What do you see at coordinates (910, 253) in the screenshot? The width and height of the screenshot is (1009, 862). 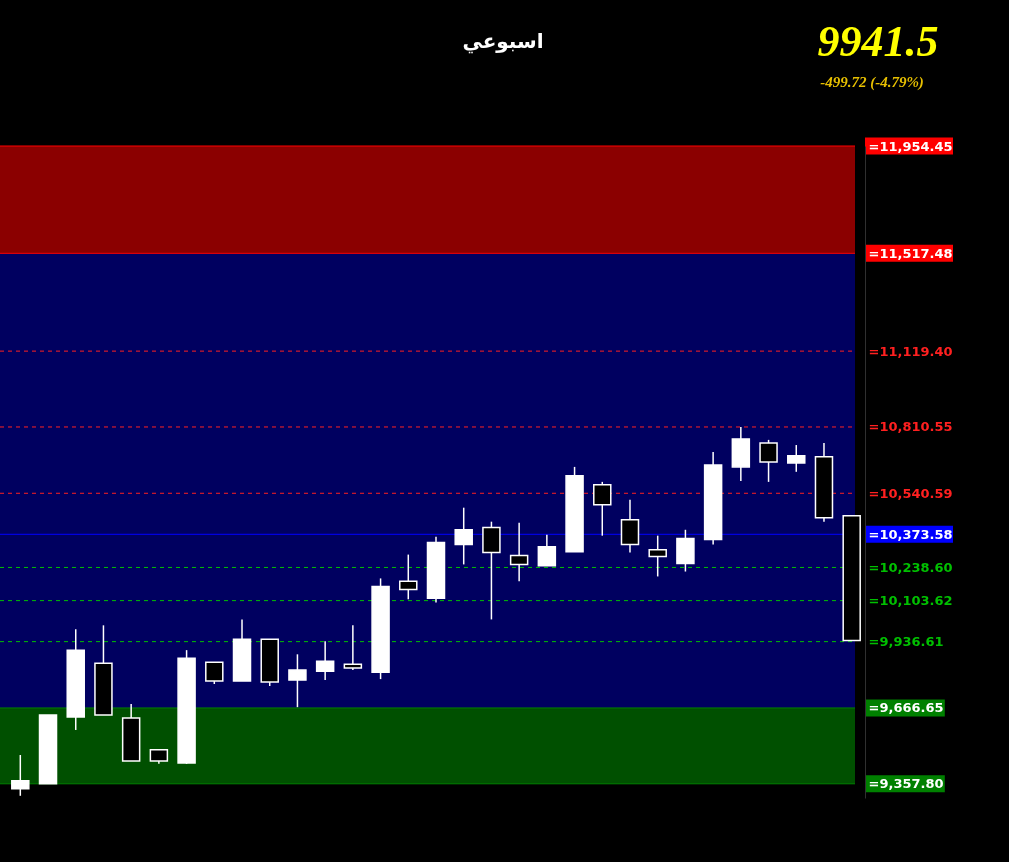 I see `y-tick-label: =11,517.48` at bounding box center [910, 253].